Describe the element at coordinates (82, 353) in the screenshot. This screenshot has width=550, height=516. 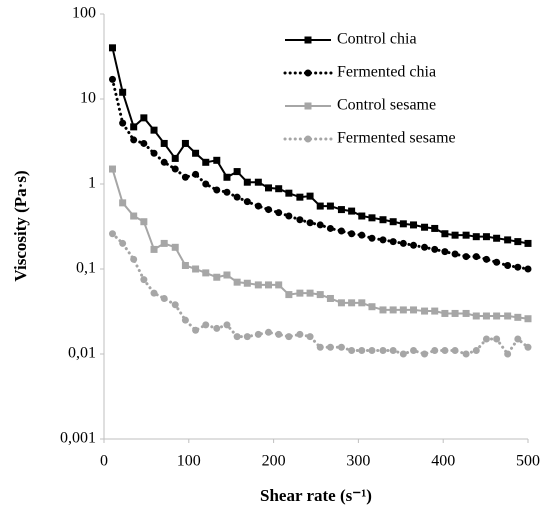
I see `y-tick-label: 0,01` at that location.